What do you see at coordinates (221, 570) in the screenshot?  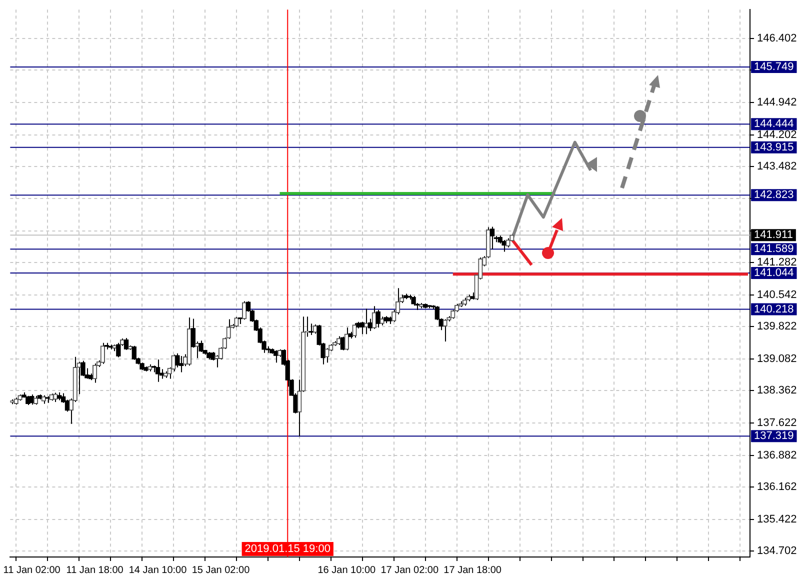 I see `x-tick-label: 15 Jan 02:00` at bounding box center [221, 570].